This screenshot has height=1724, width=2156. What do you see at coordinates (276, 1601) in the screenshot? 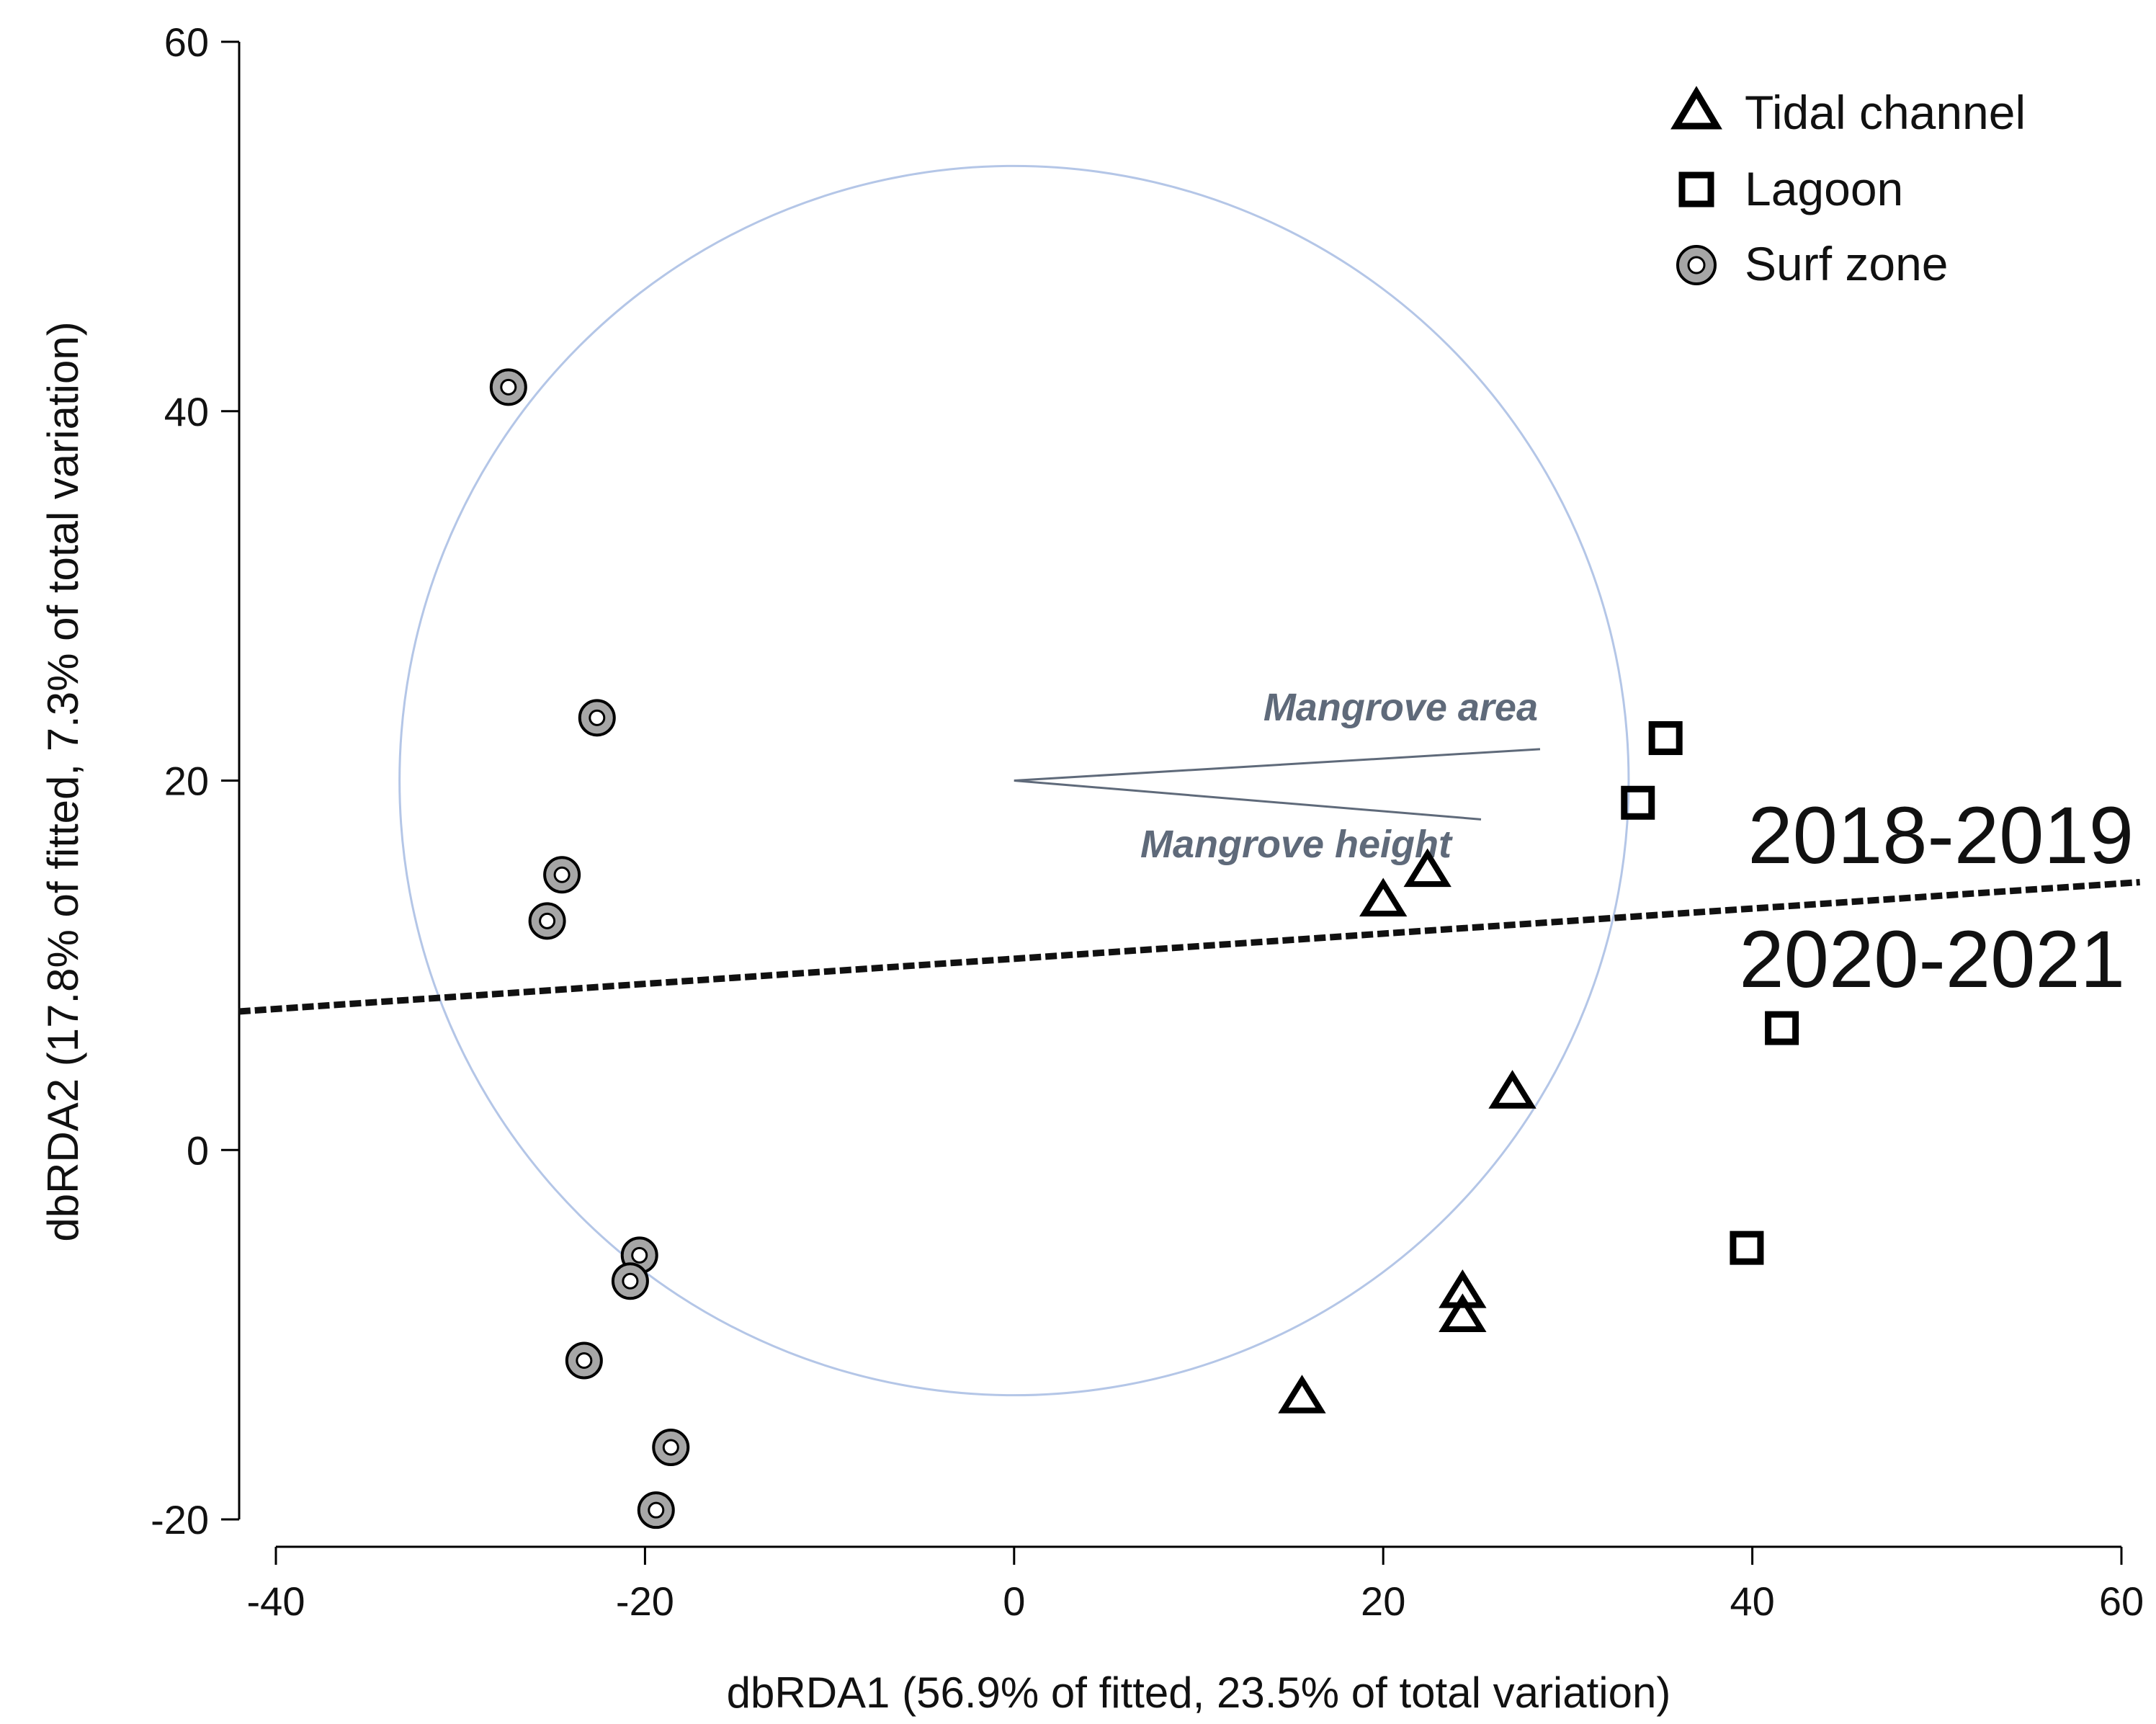
I see `x-tick-label: -40` at bounding box center [276, 1601].